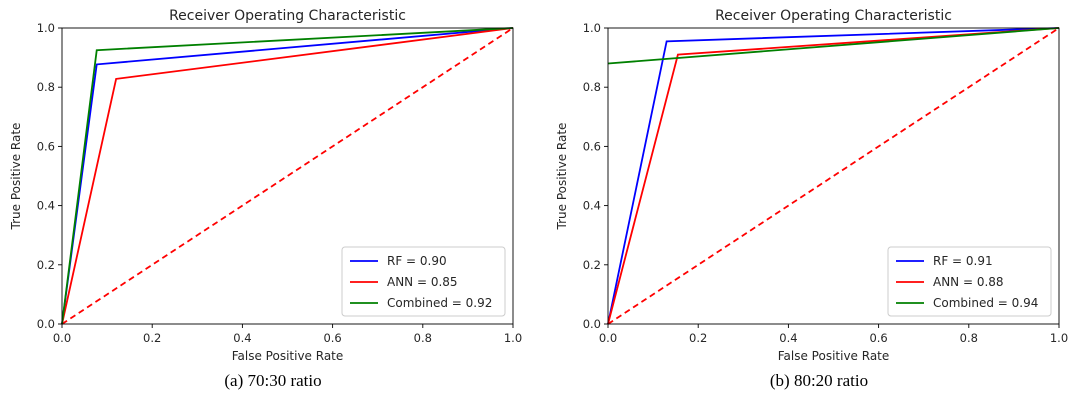 This screenshot has height=417, width=1092. Describe the element at coordinates (819, 380) in the screenshot. I see `caption-b: (b) 80:20 ratio` at that location.